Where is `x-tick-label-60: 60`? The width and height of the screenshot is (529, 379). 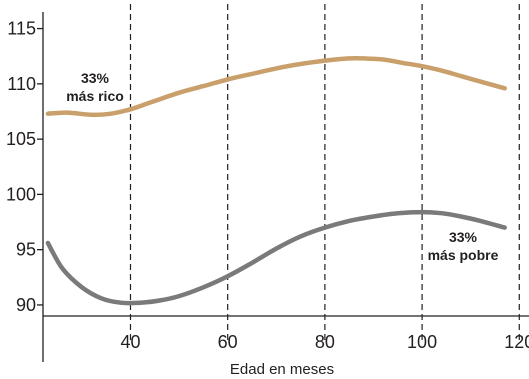
x-tick-label-60: 60 is located at coordinates (228, 342).